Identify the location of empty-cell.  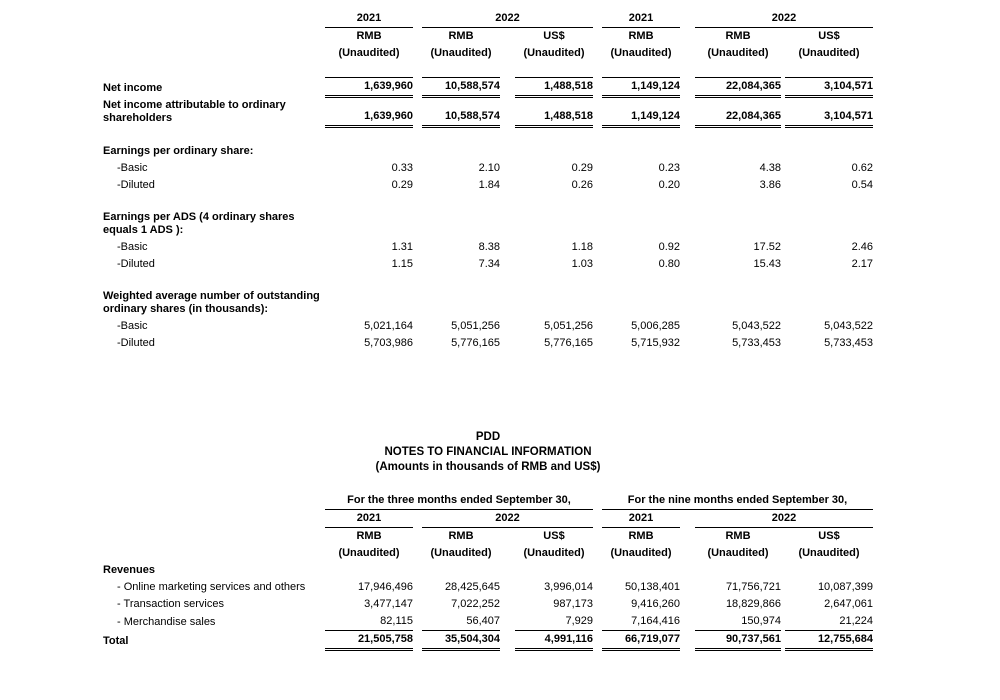
(599, 224).